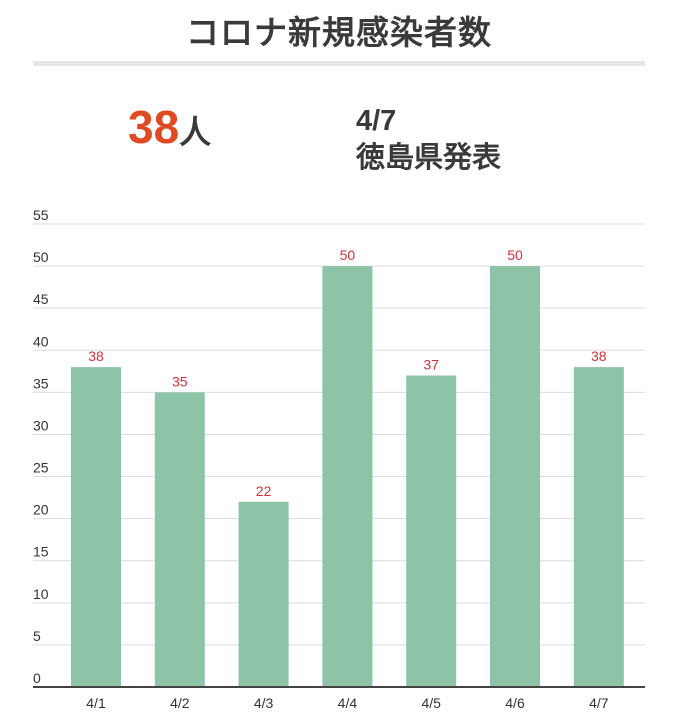  What do you see at coordinates (428, 139) in the screenshot?
I see `announcement-info: 4/7 徳島県発表` at bounding box center [428, 139].